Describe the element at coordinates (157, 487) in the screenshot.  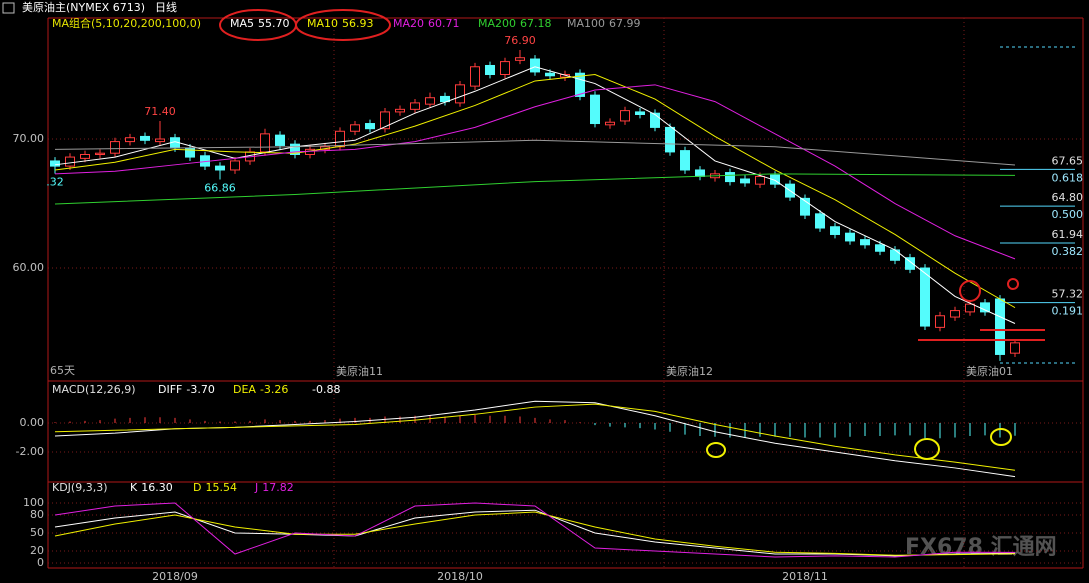
I see `legend-value: 16.30` at that location.